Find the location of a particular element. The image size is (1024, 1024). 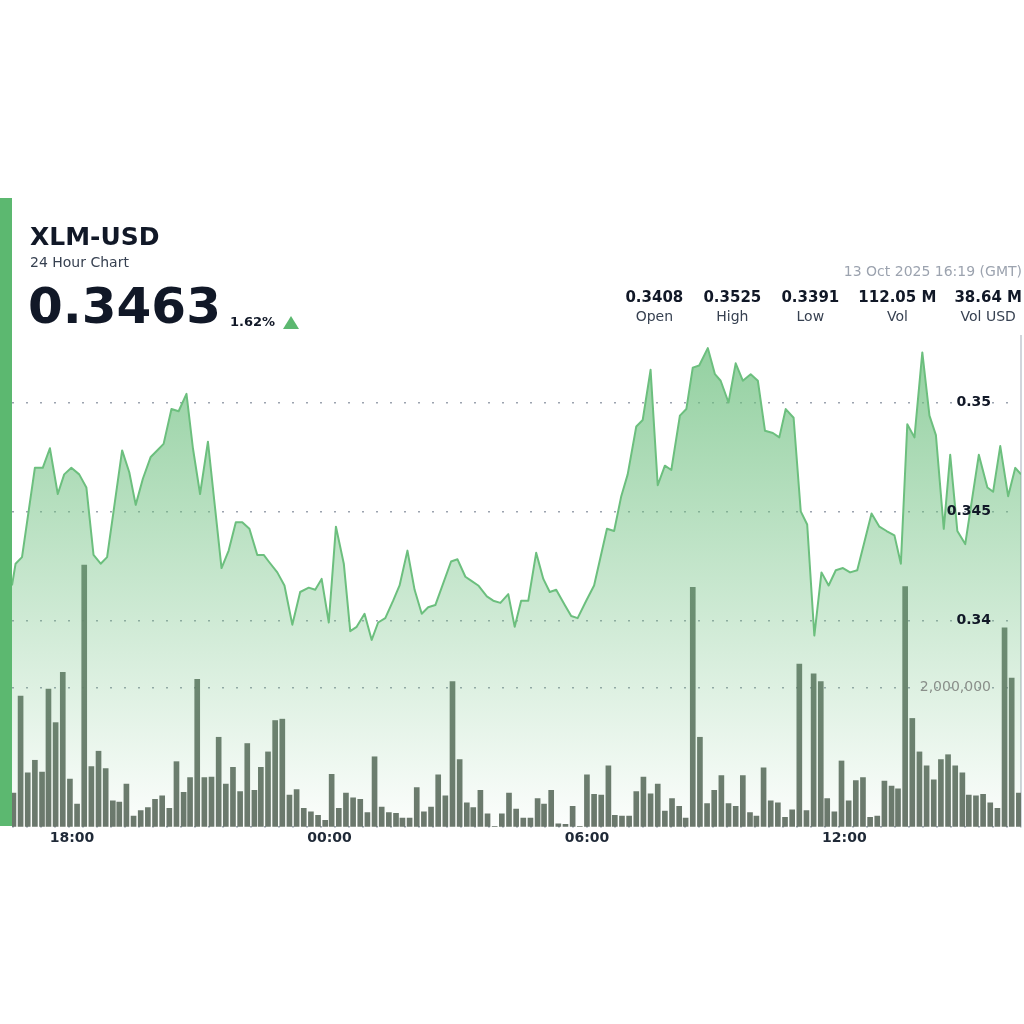

chart-subtitle: 24 Hour Chart is located at coordinates (79, 262).